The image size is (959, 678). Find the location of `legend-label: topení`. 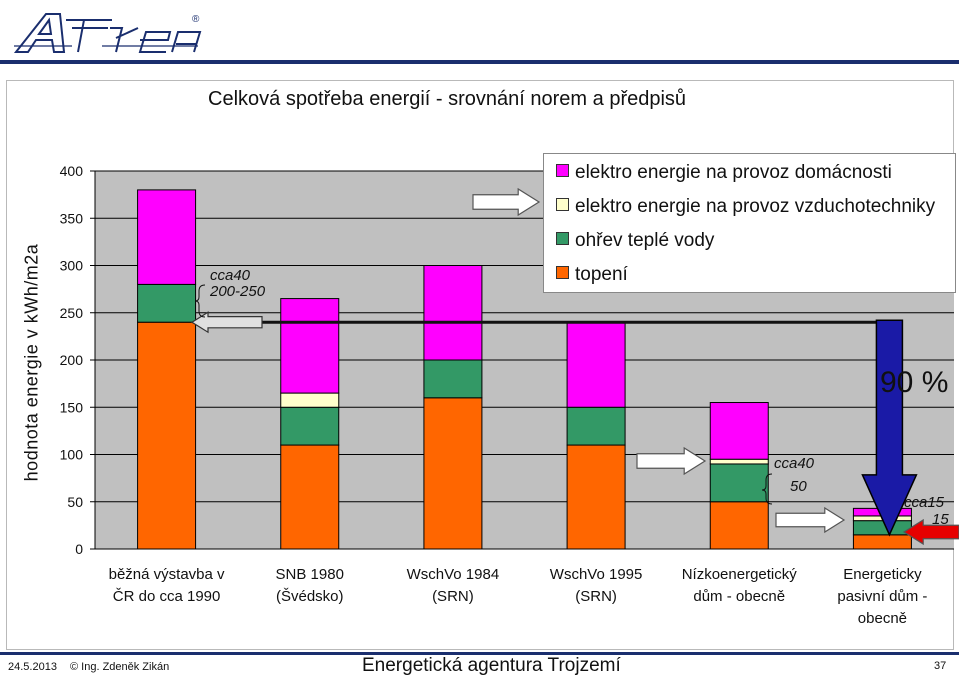

legend-label: topení is located at coordinates (601, 274).